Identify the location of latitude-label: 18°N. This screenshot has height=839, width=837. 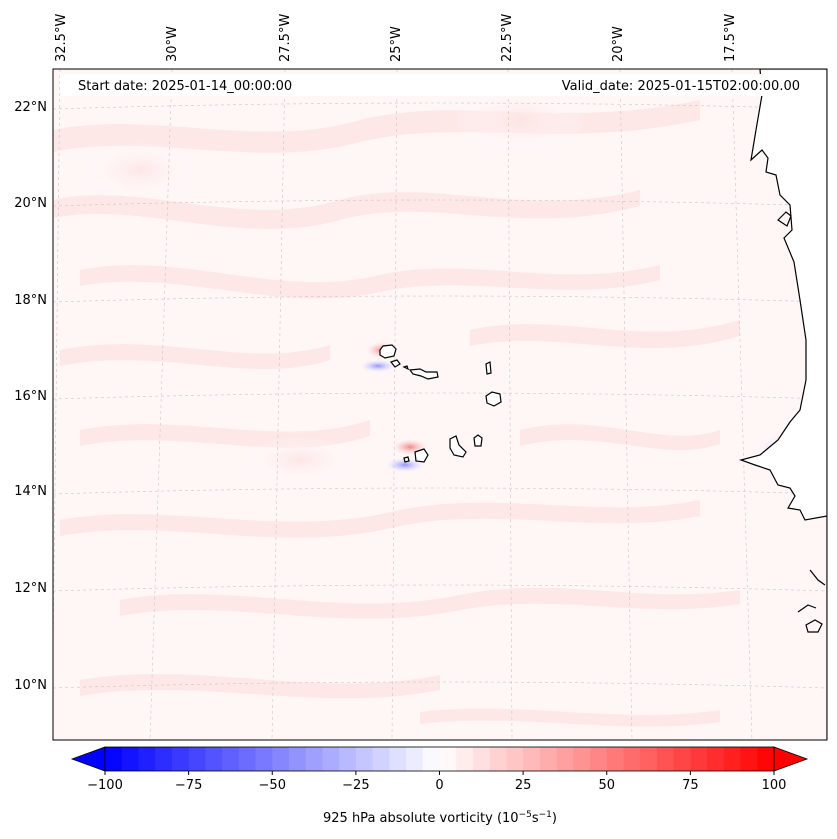
(30, 300).